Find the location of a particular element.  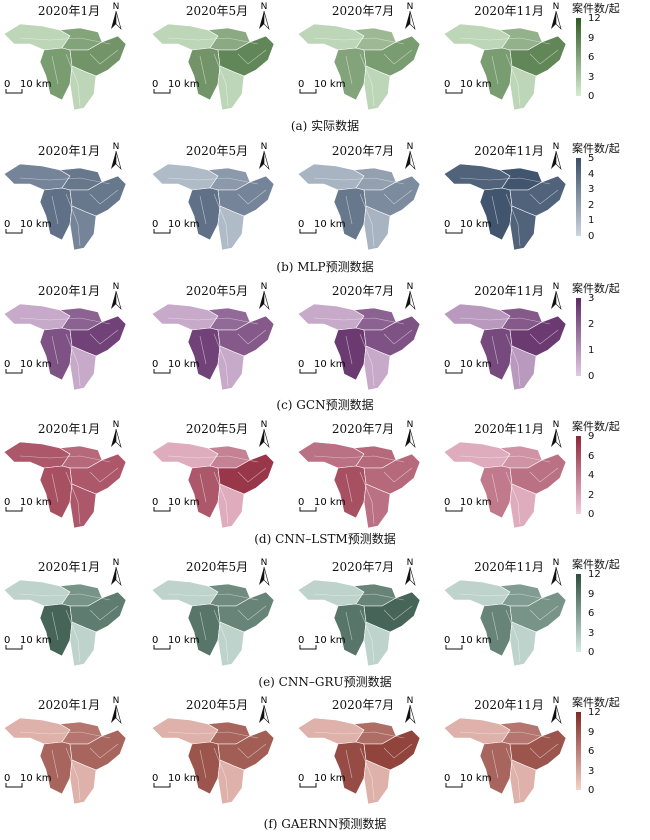

legend-tick-label: 4 is located at coordinates (591, 174).